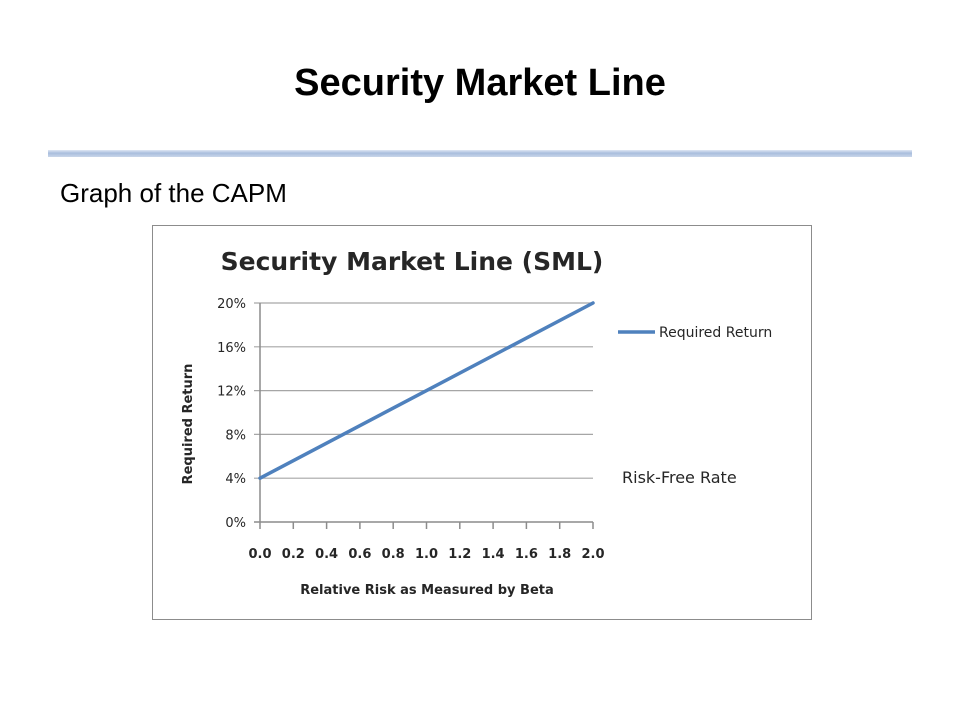 This screenshot has height=720, width=960. Describe the element at coordinates (679, 477) in the screenshot. I see `risk-free-rate-annotation: Risk-Free Rate` at that location.